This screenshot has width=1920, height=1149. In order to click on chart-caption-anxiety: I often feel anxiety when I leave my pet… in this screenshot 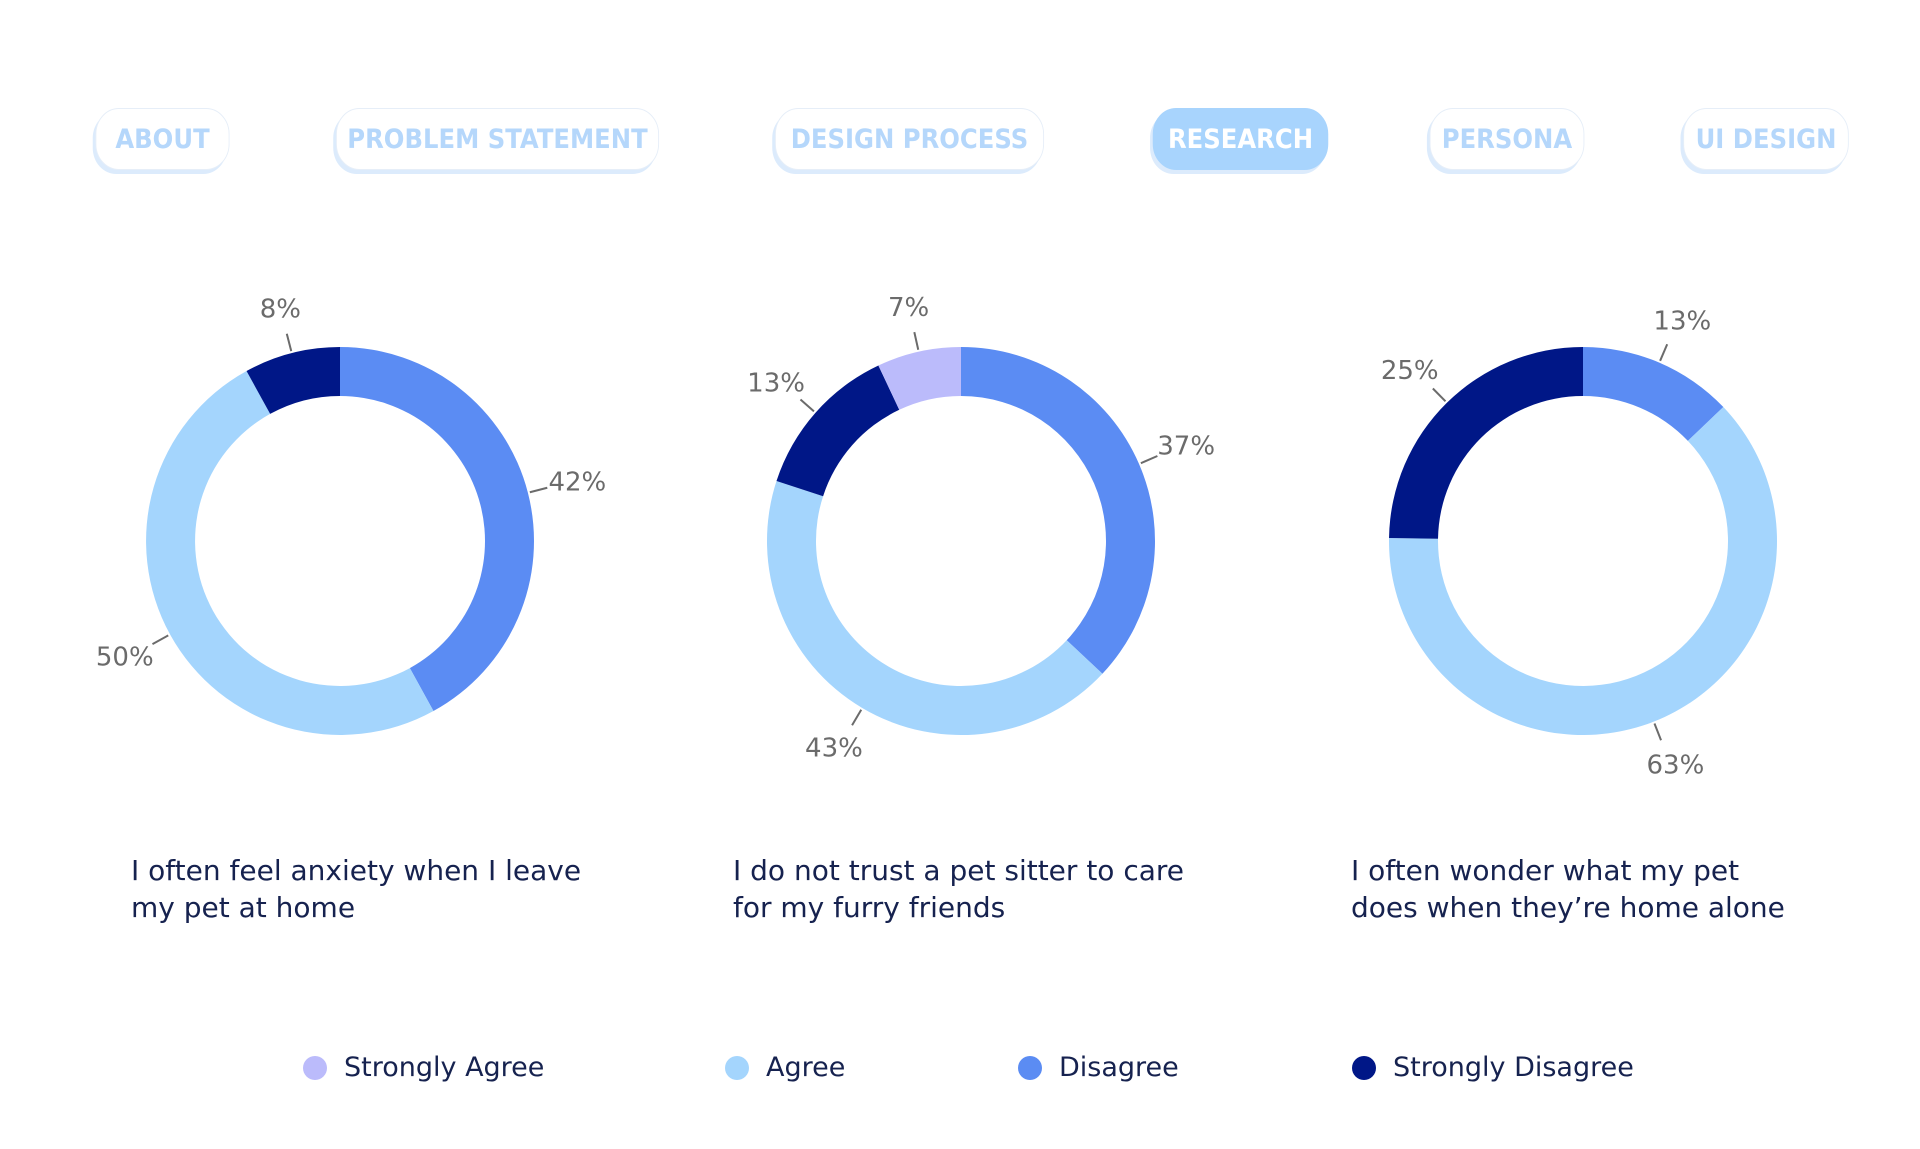, I will do `click(391, 889)`.